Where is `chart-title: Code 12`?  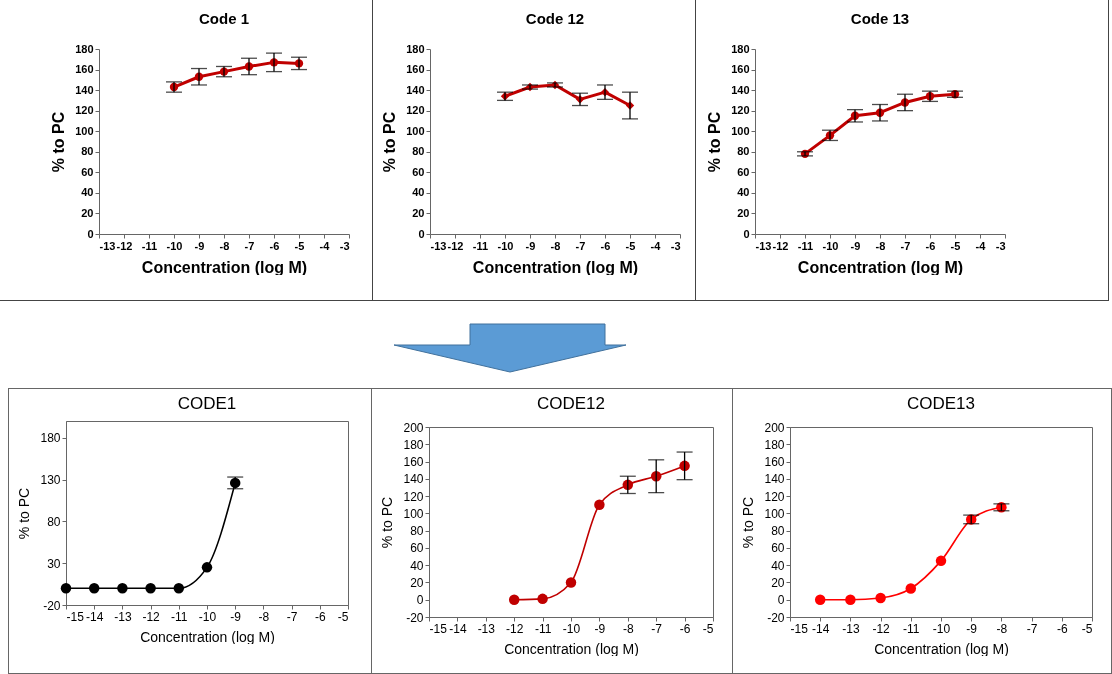
chart-title: Code 12 is located at coordinates (555, 18).